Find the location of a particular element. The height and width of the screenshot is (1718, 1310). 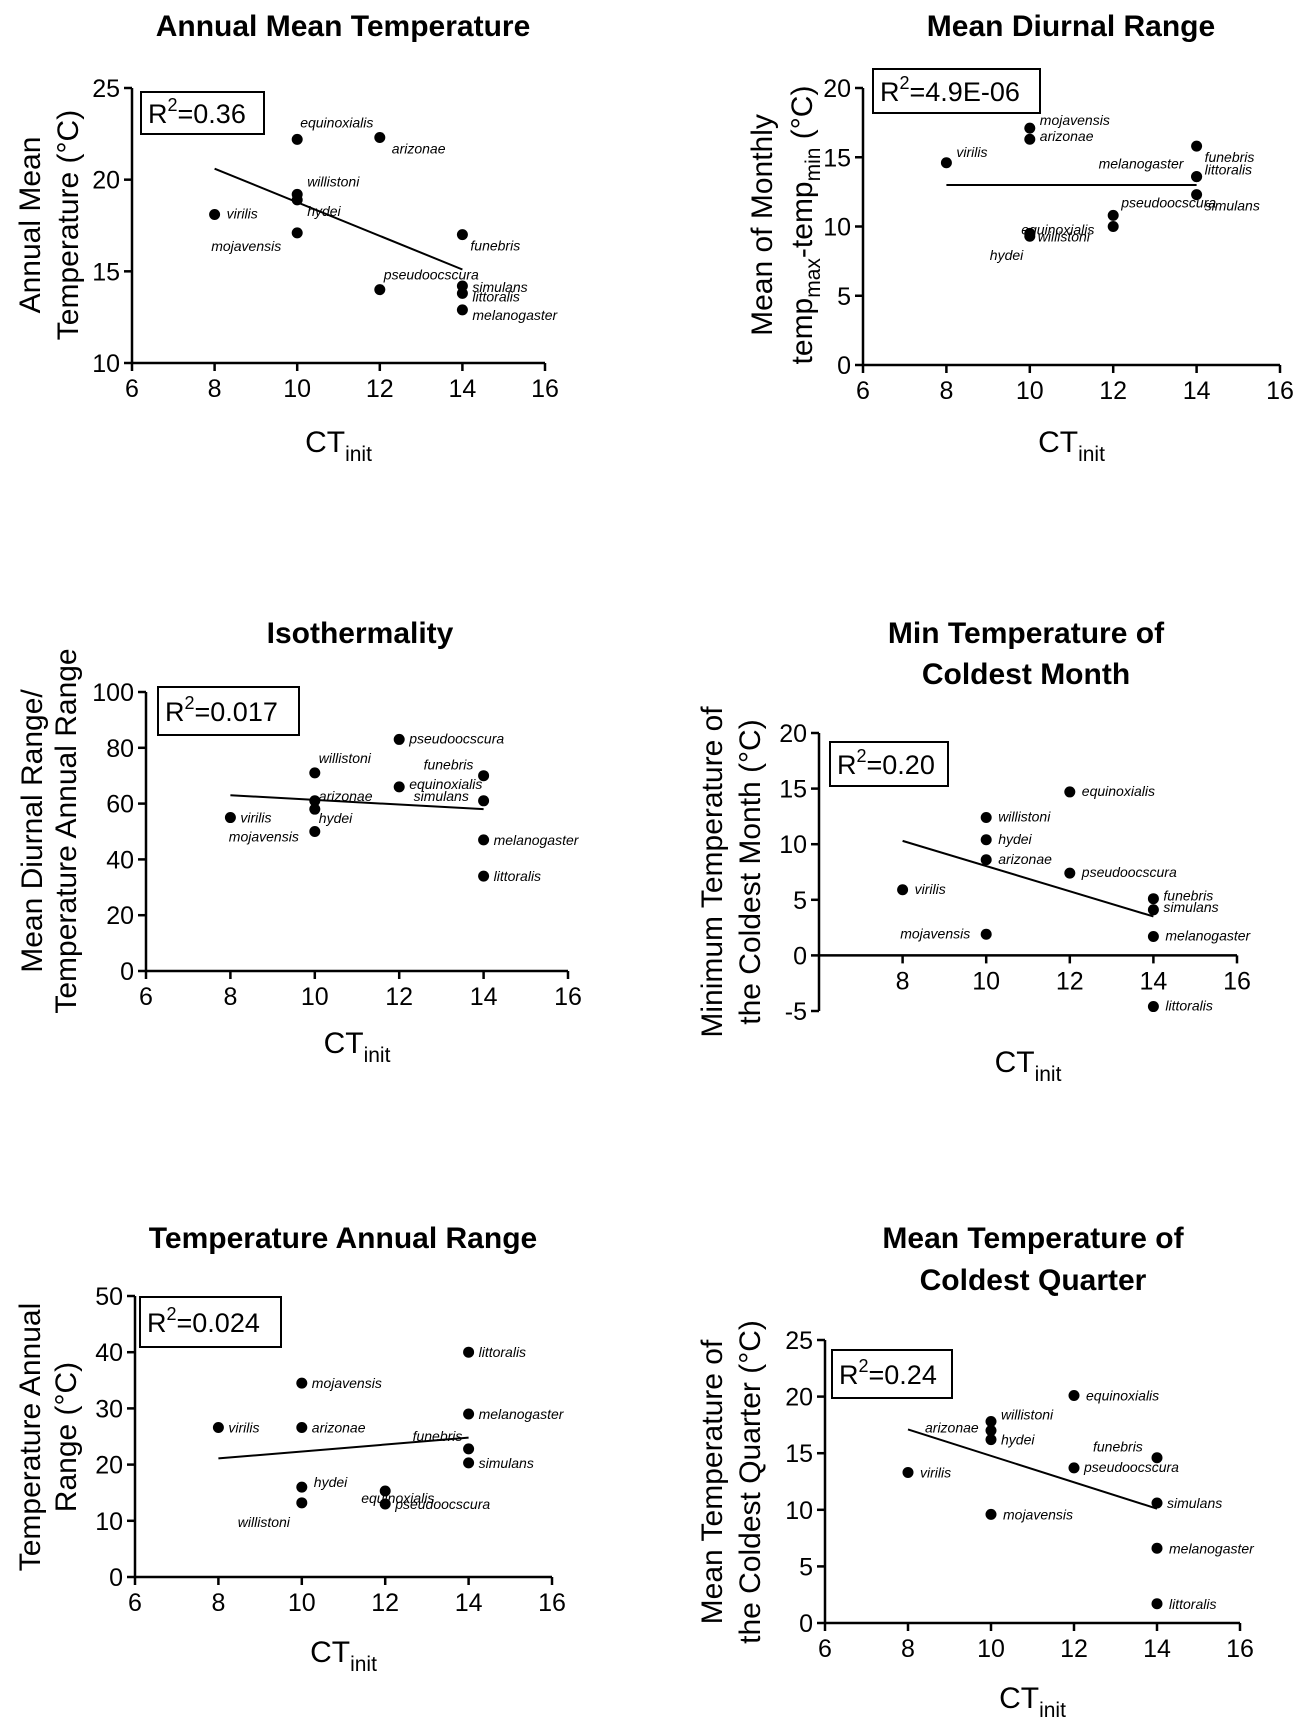

y-axis-label: the Coldest Month (°C) is located at coordinates (750, 871).